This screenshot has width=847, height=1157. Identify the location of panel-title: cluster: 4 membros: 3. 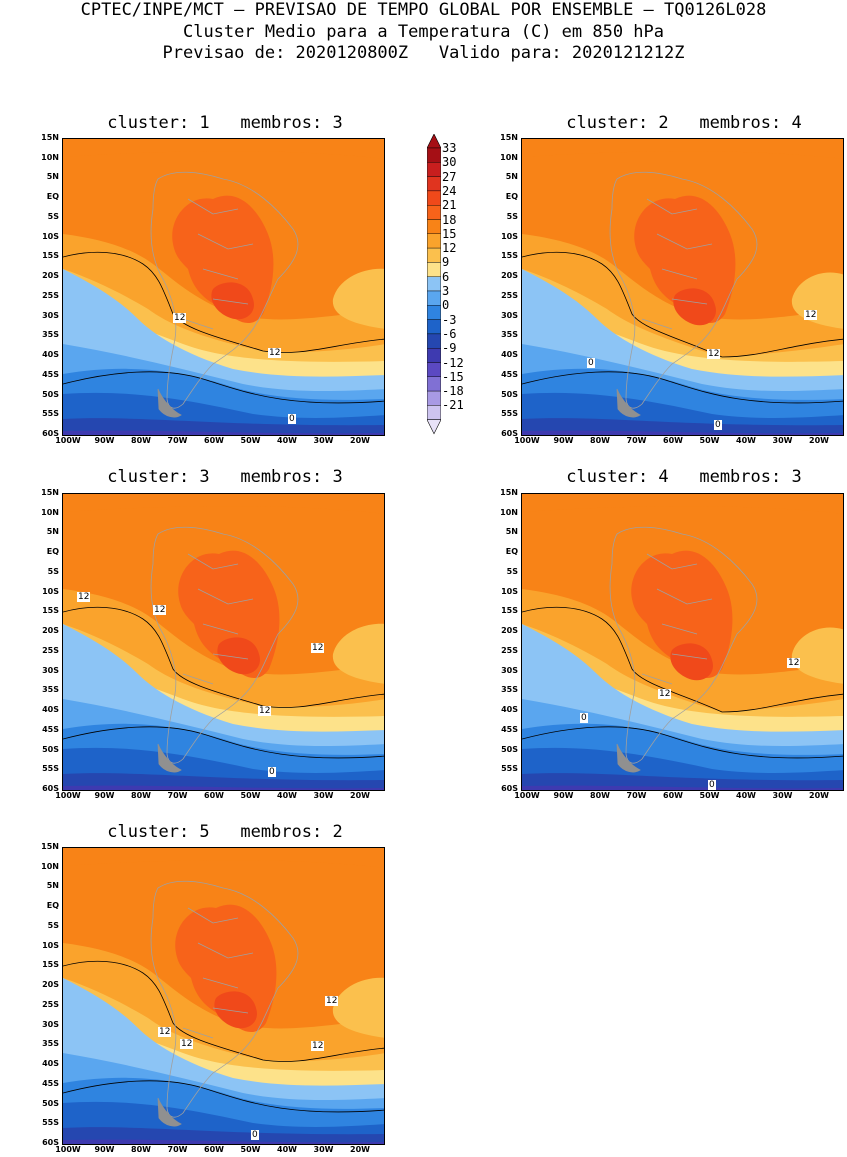
(684, 477).